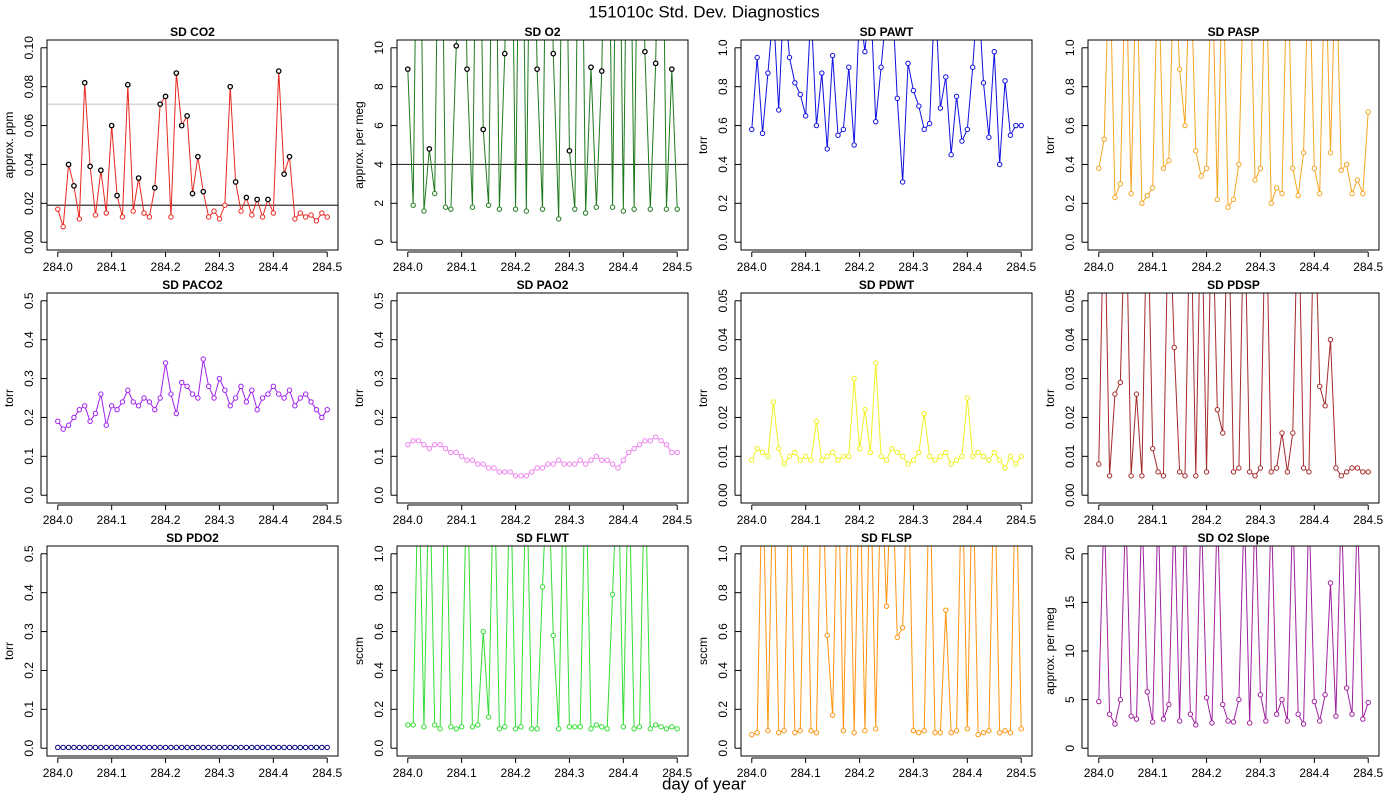 This screenshot has width=1400, height=800. What do you see at coordinates (1070, 340) in the screenshot?
I see `y-tick-label: 0.04` at bounding box center [1070, 340].